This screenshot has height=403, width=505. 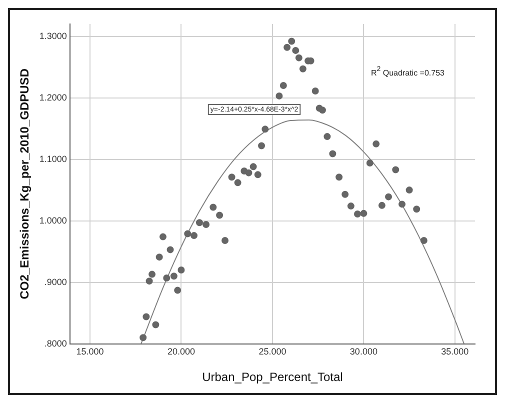 I want to click on y-tick-label: 1.0000, so click(x=53, y=220).